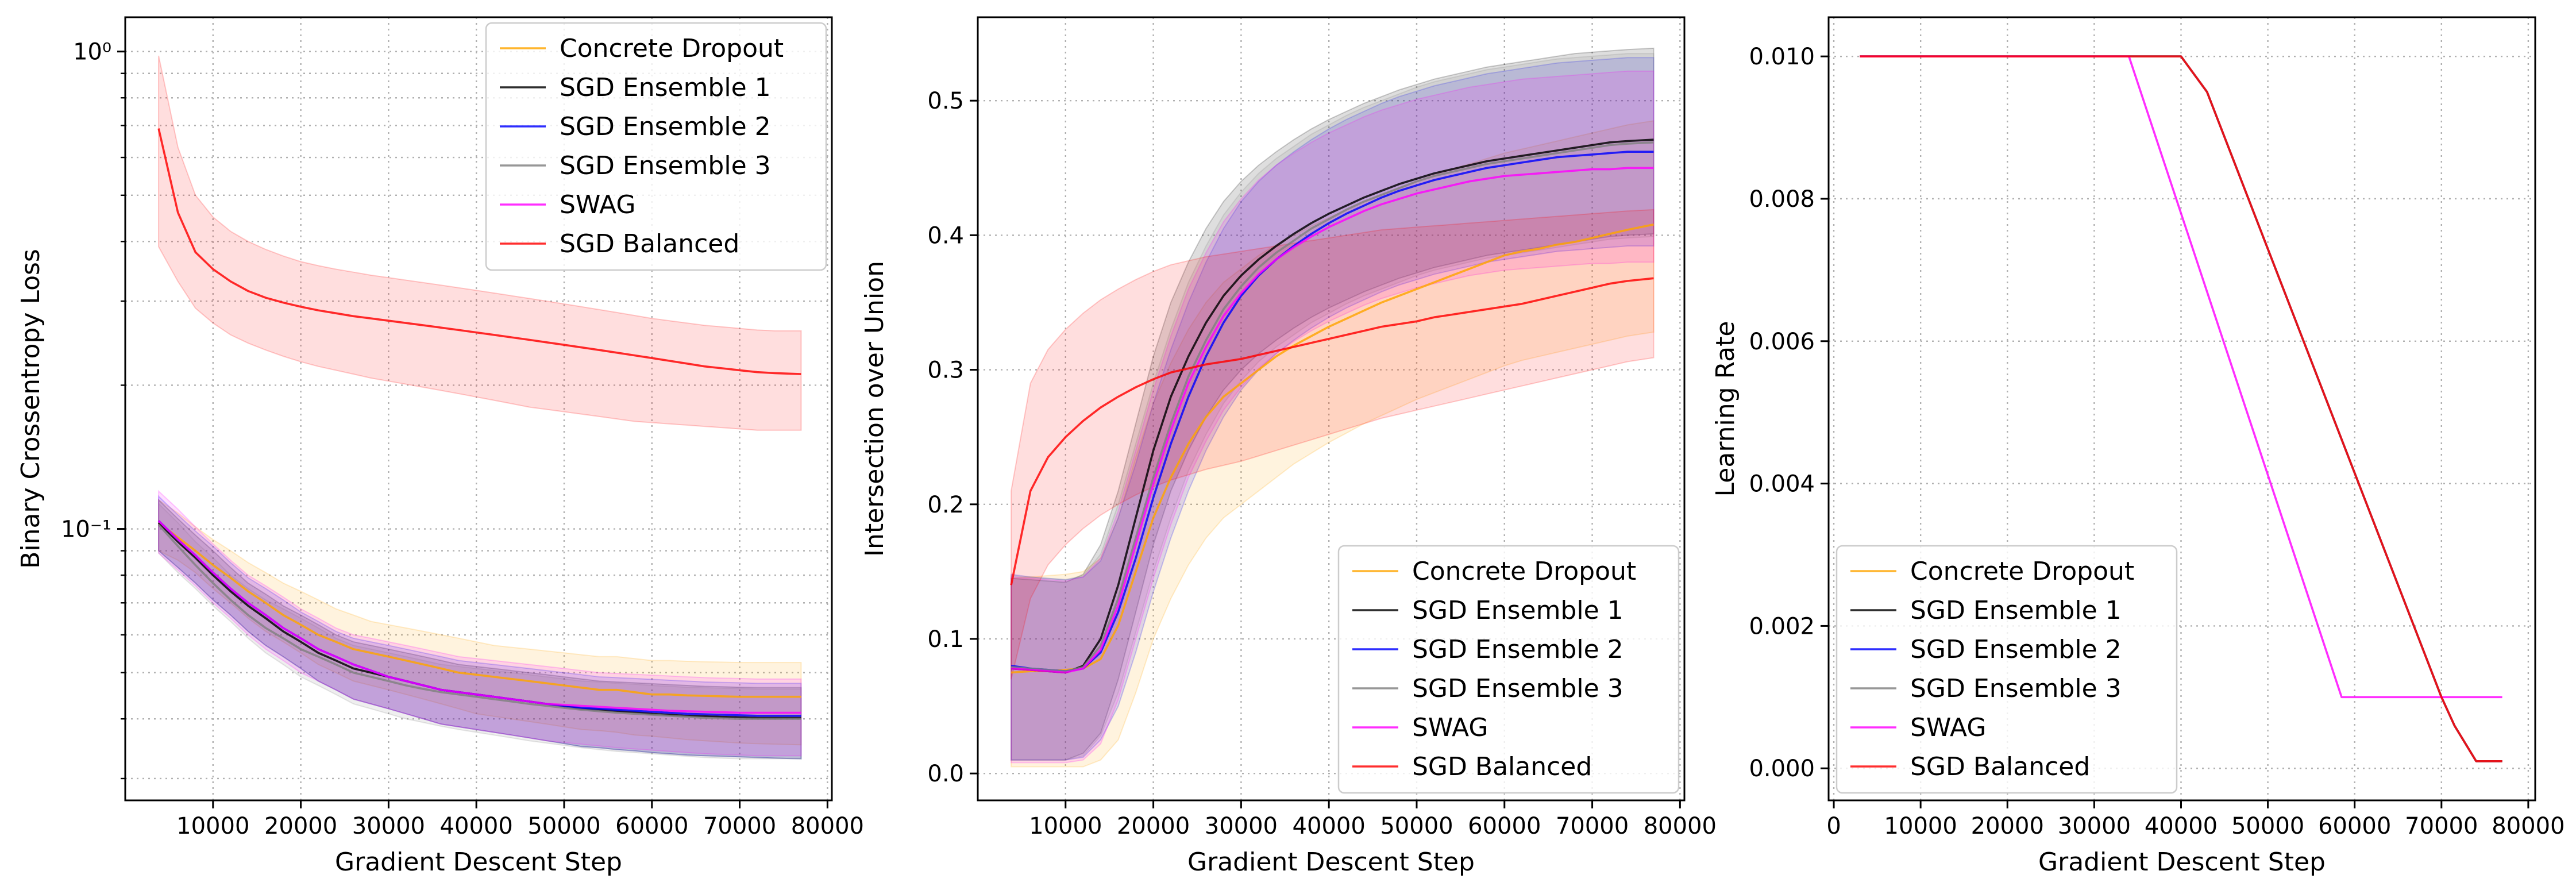 Image resolution: width=2576 pixels, height=890 pixels. I want to click on y-tick-label: 0.010, so click(1782, 57).